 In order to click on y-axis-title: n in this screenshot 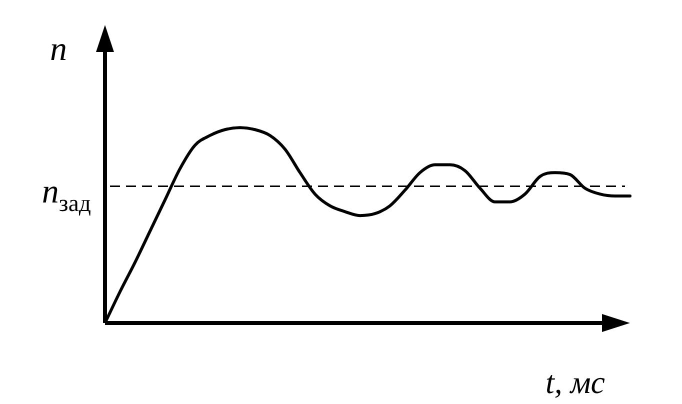, I will do `click(58, 49)`.